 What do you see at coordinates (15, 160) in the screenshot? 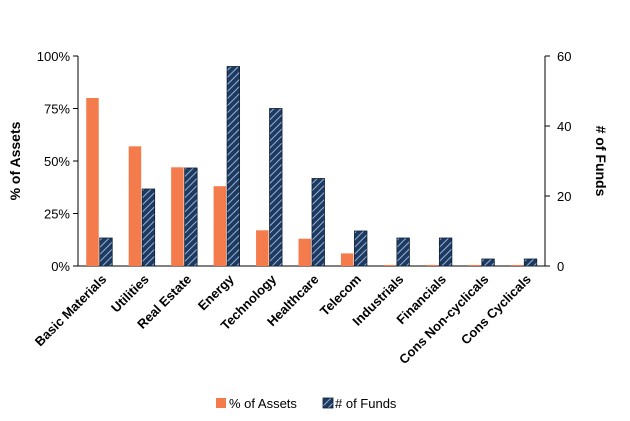
I see `y-axis-title-left: % of Assets` at bounding box center [15, 160].